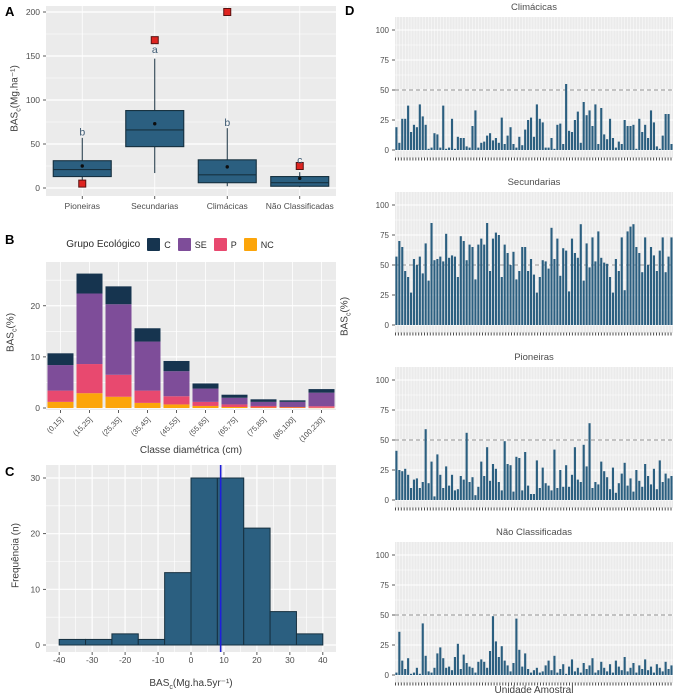 The image size is (680, 699). I want to click on subplot-title-pioneiras: Pioneiras, so click(534, 357).